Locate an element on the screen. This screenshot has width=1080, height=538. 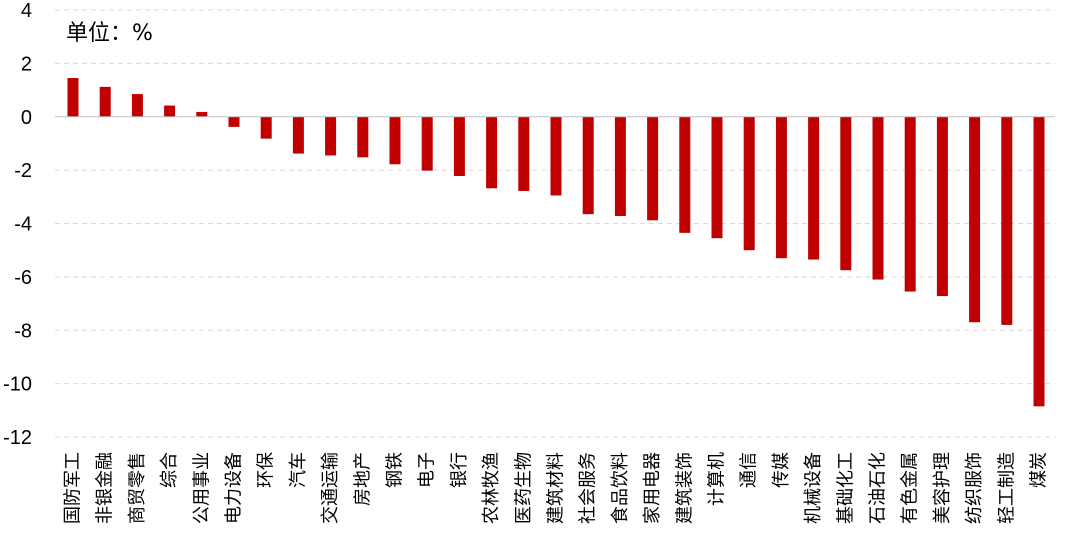
x-tick-label: 电子 is located at coordinates (427, 470).